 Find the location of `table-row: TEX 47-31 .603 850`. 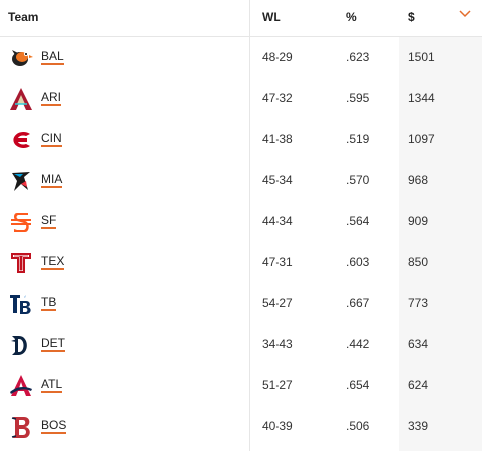

table-row: TEX 47-31 .603 850 is located at coordinates (241, 262).